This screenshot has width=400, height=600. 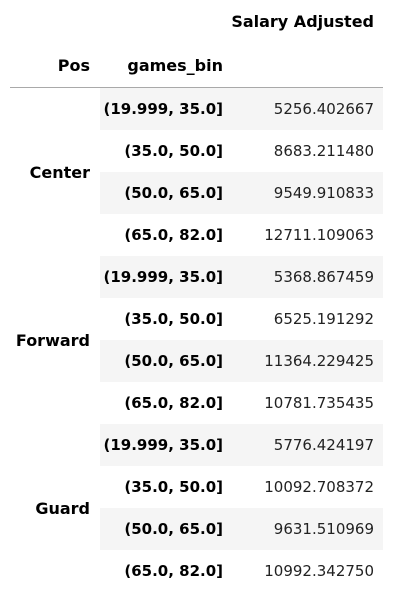 What do you see at coordinates (52, 340) in the screenshot?
I see `group-label-forward: Forward` at bounding box center [52, 340].